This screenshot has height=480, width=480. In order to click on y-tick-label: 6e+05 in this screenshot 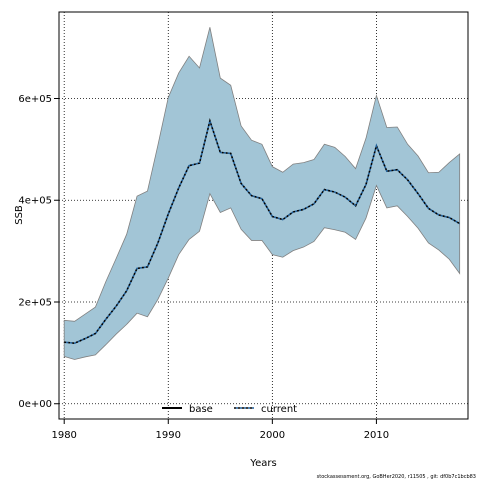, I will do `click(35, 99)`.